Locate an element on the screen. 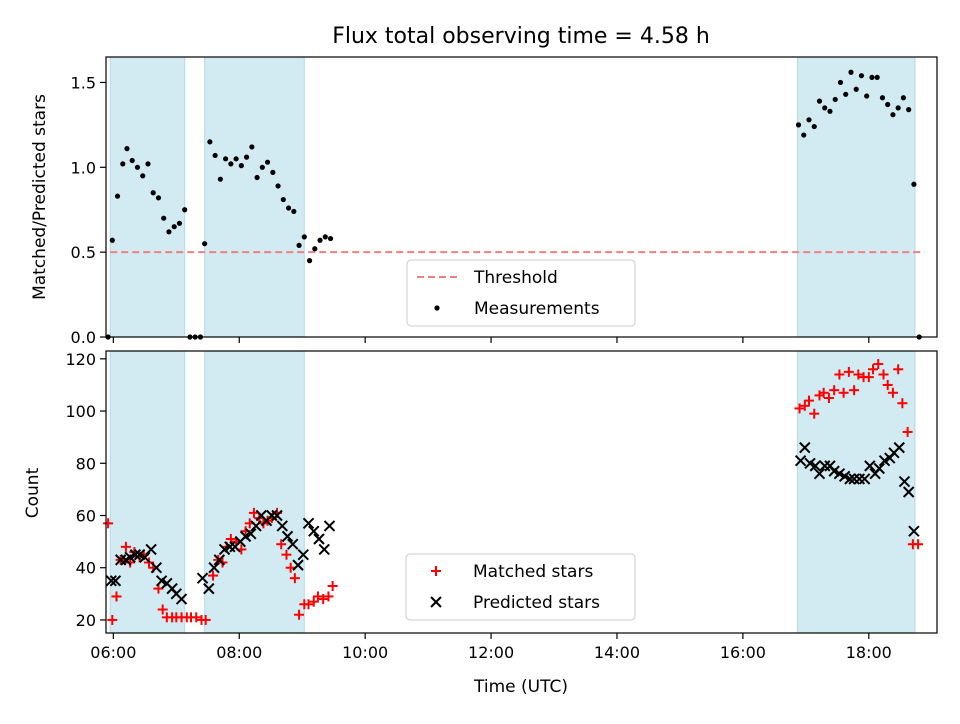  legend: Matched stars Predicted stars is located at coordinates (520, 587).